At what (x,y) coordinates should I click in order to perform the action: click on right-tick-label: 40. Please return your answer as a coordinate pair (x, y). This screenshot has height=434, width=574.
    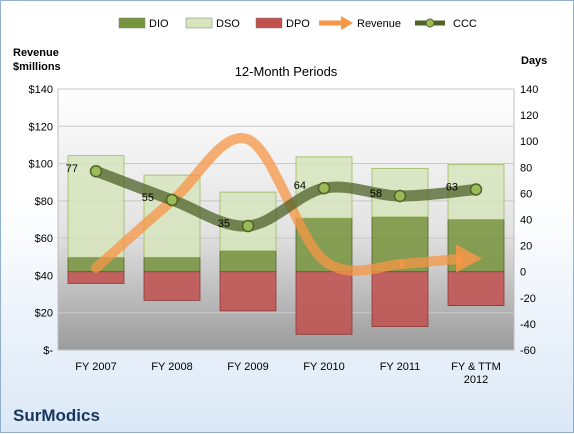
    Looking at the image, I should click on (526, 221).